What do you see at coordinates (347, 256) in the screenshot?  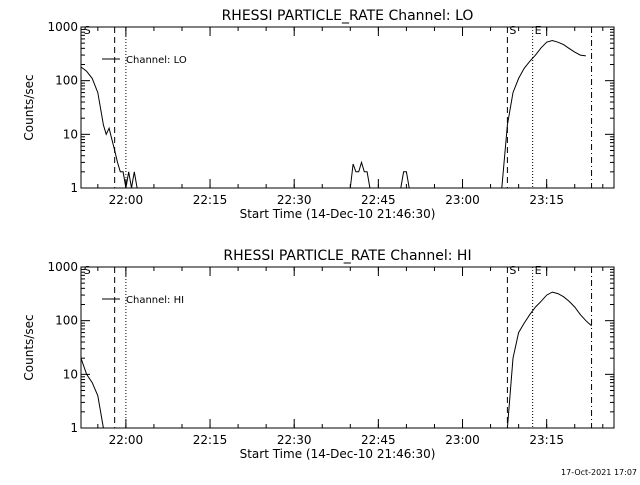 I see `chart-title: RHESSI PARTICLE_RATE Channel: HI` at bounding box center [347, 256].